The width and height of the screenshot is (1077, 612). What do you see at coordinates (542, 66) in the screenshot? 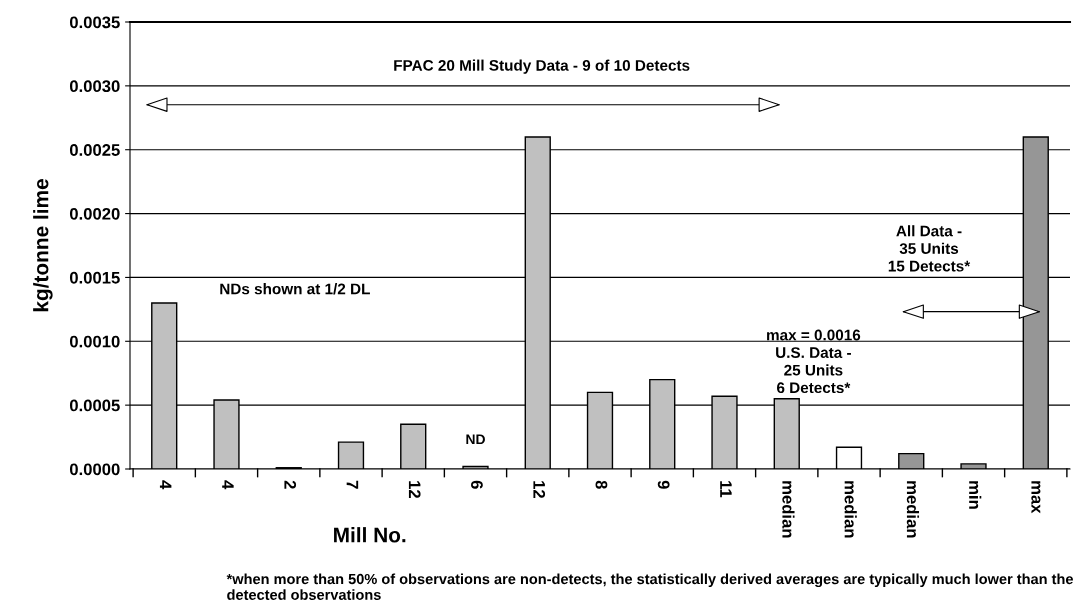
I see `annotation: FPAC 20 Mill Study Data - 9 of 10 Detects` at bounding box center [542, 66].